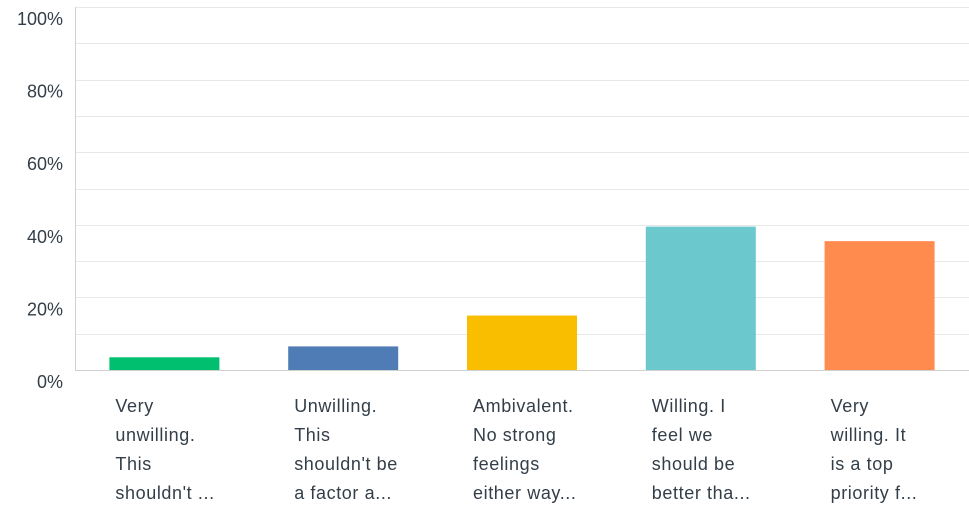 Image resolution: width=969 pixels, height=508 pixels. I want to click on x-tick-label-line: should be, so click(693, 464).